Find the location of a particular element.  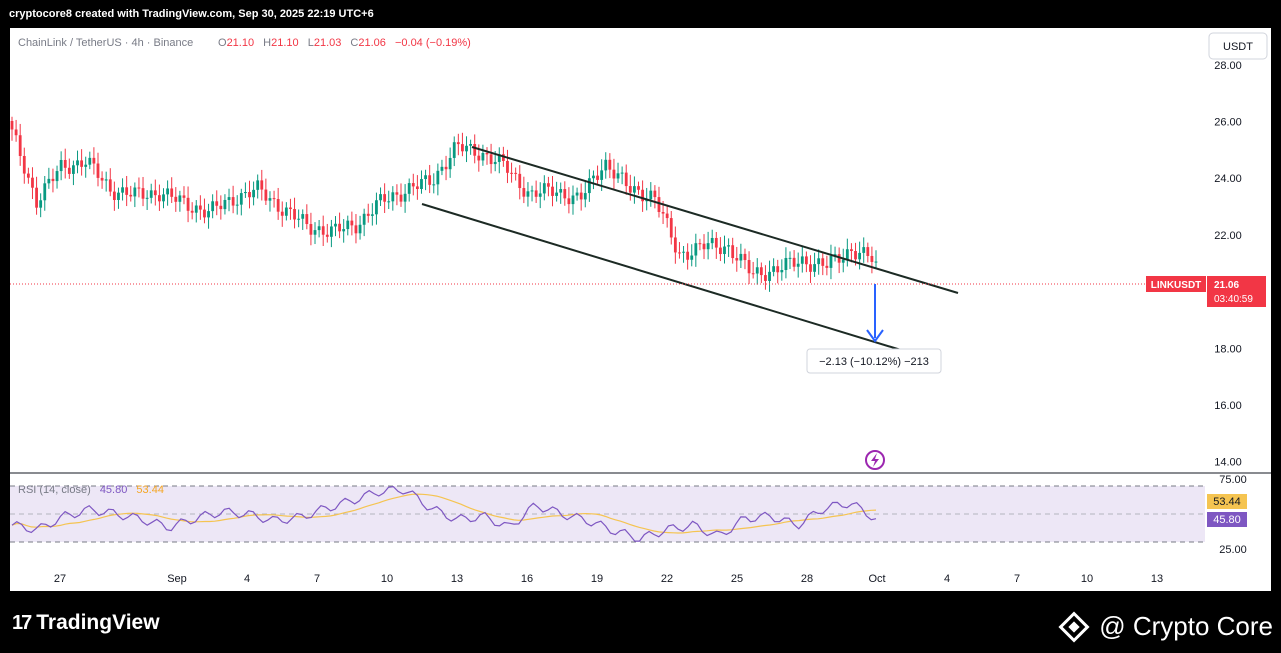

time-tick: 25 is located at coordinates (737, 579).